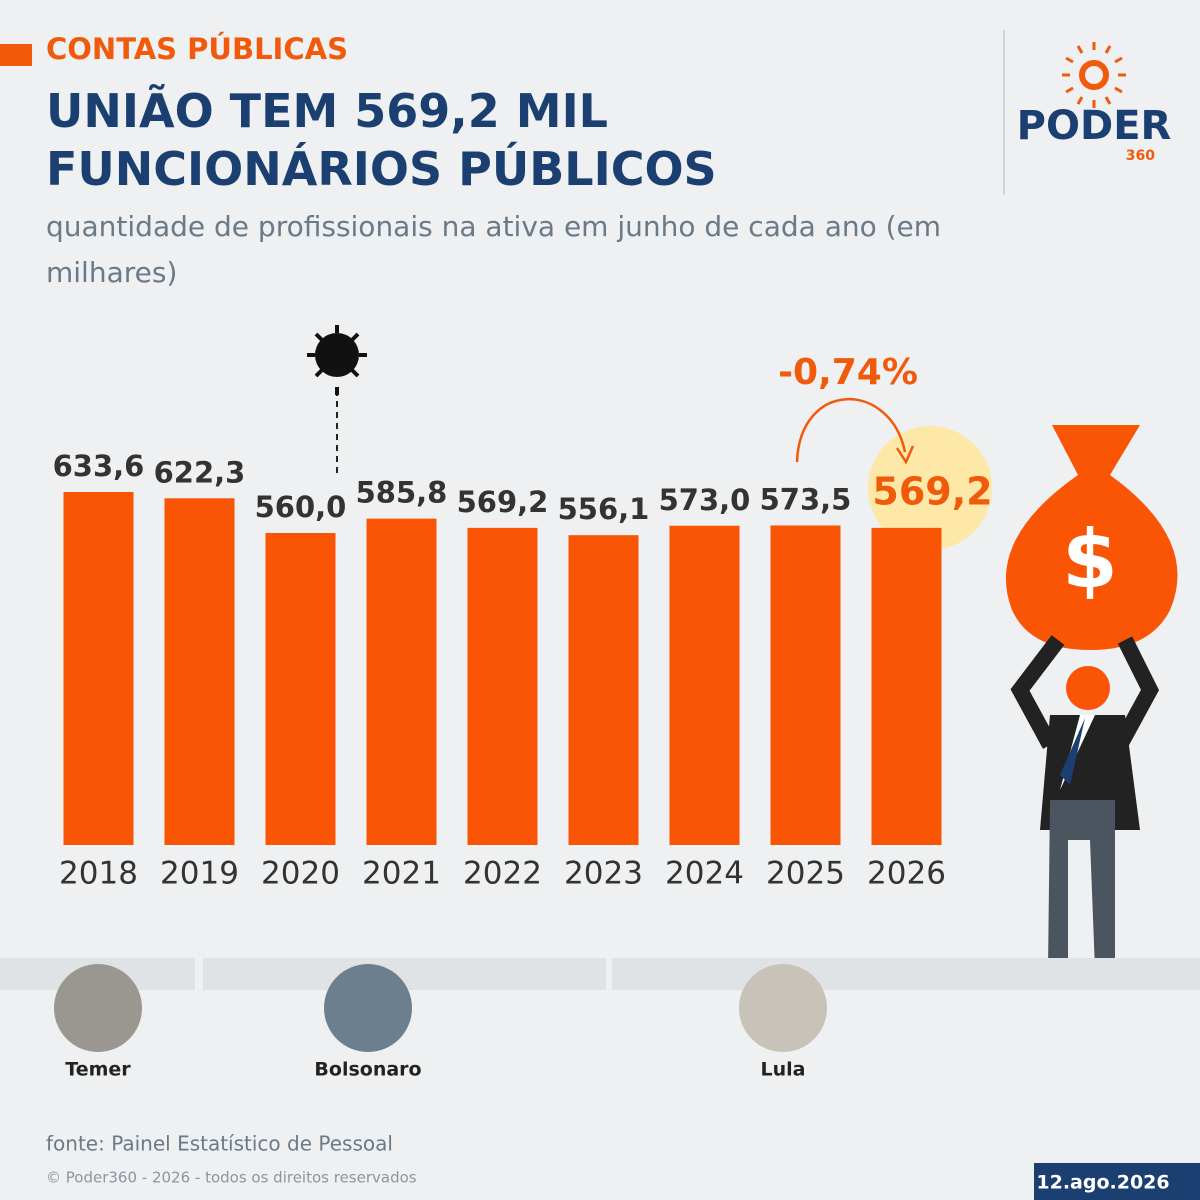 This screenshot has height=1200, width=1200. I want to click on x-tick-label: 2022, so click(502, 874).